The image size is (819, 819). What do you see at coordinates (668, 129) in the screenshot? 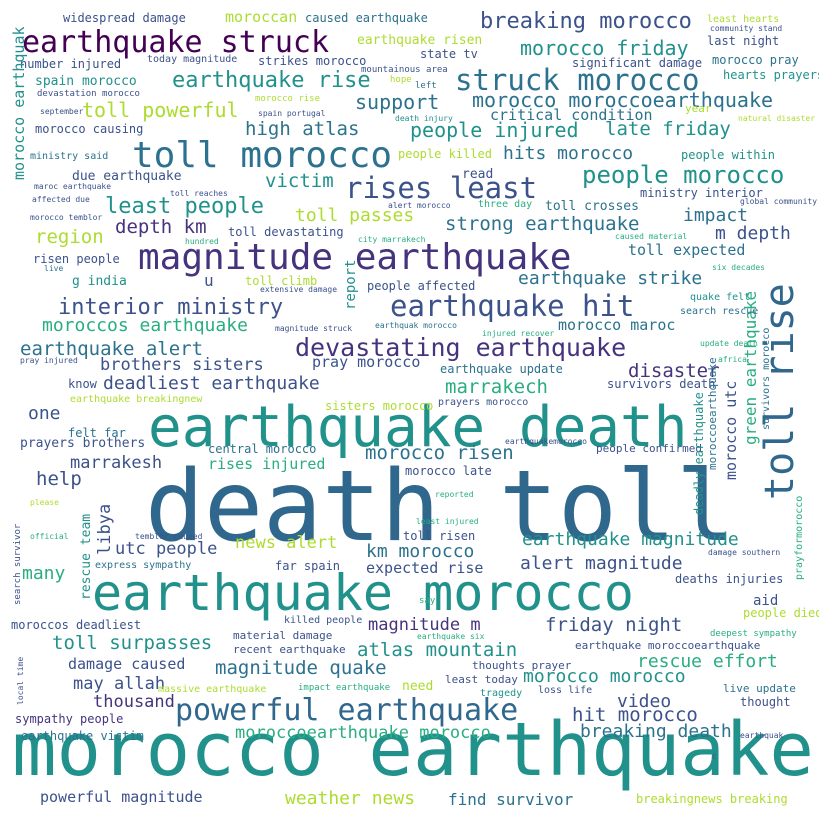
I see `word-late-friday: late friday` at bounding box center [668, 129].